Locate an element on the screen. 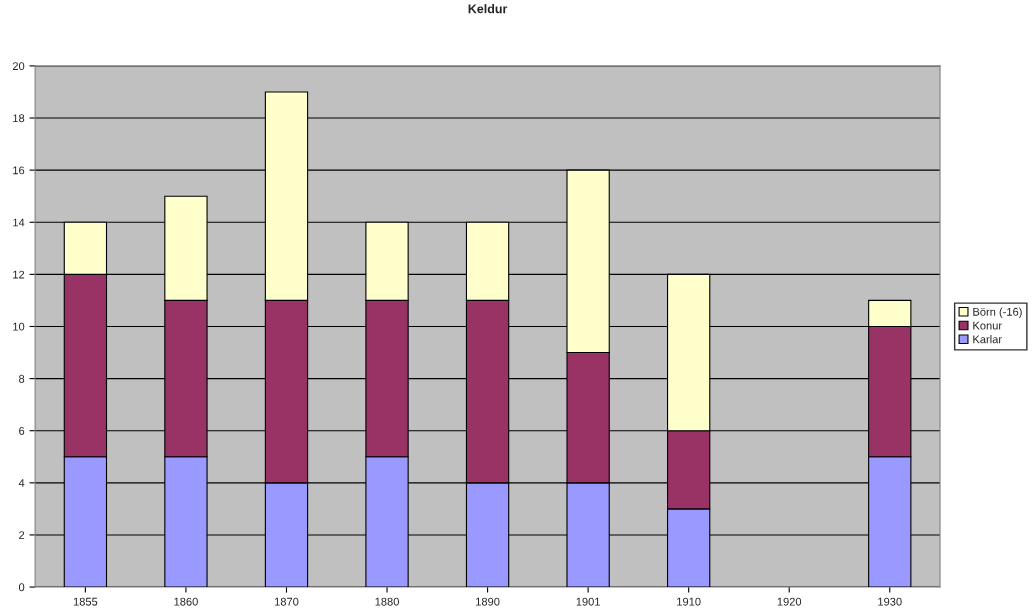  y-tick-label: 12 is located at coordinates (19, 274).